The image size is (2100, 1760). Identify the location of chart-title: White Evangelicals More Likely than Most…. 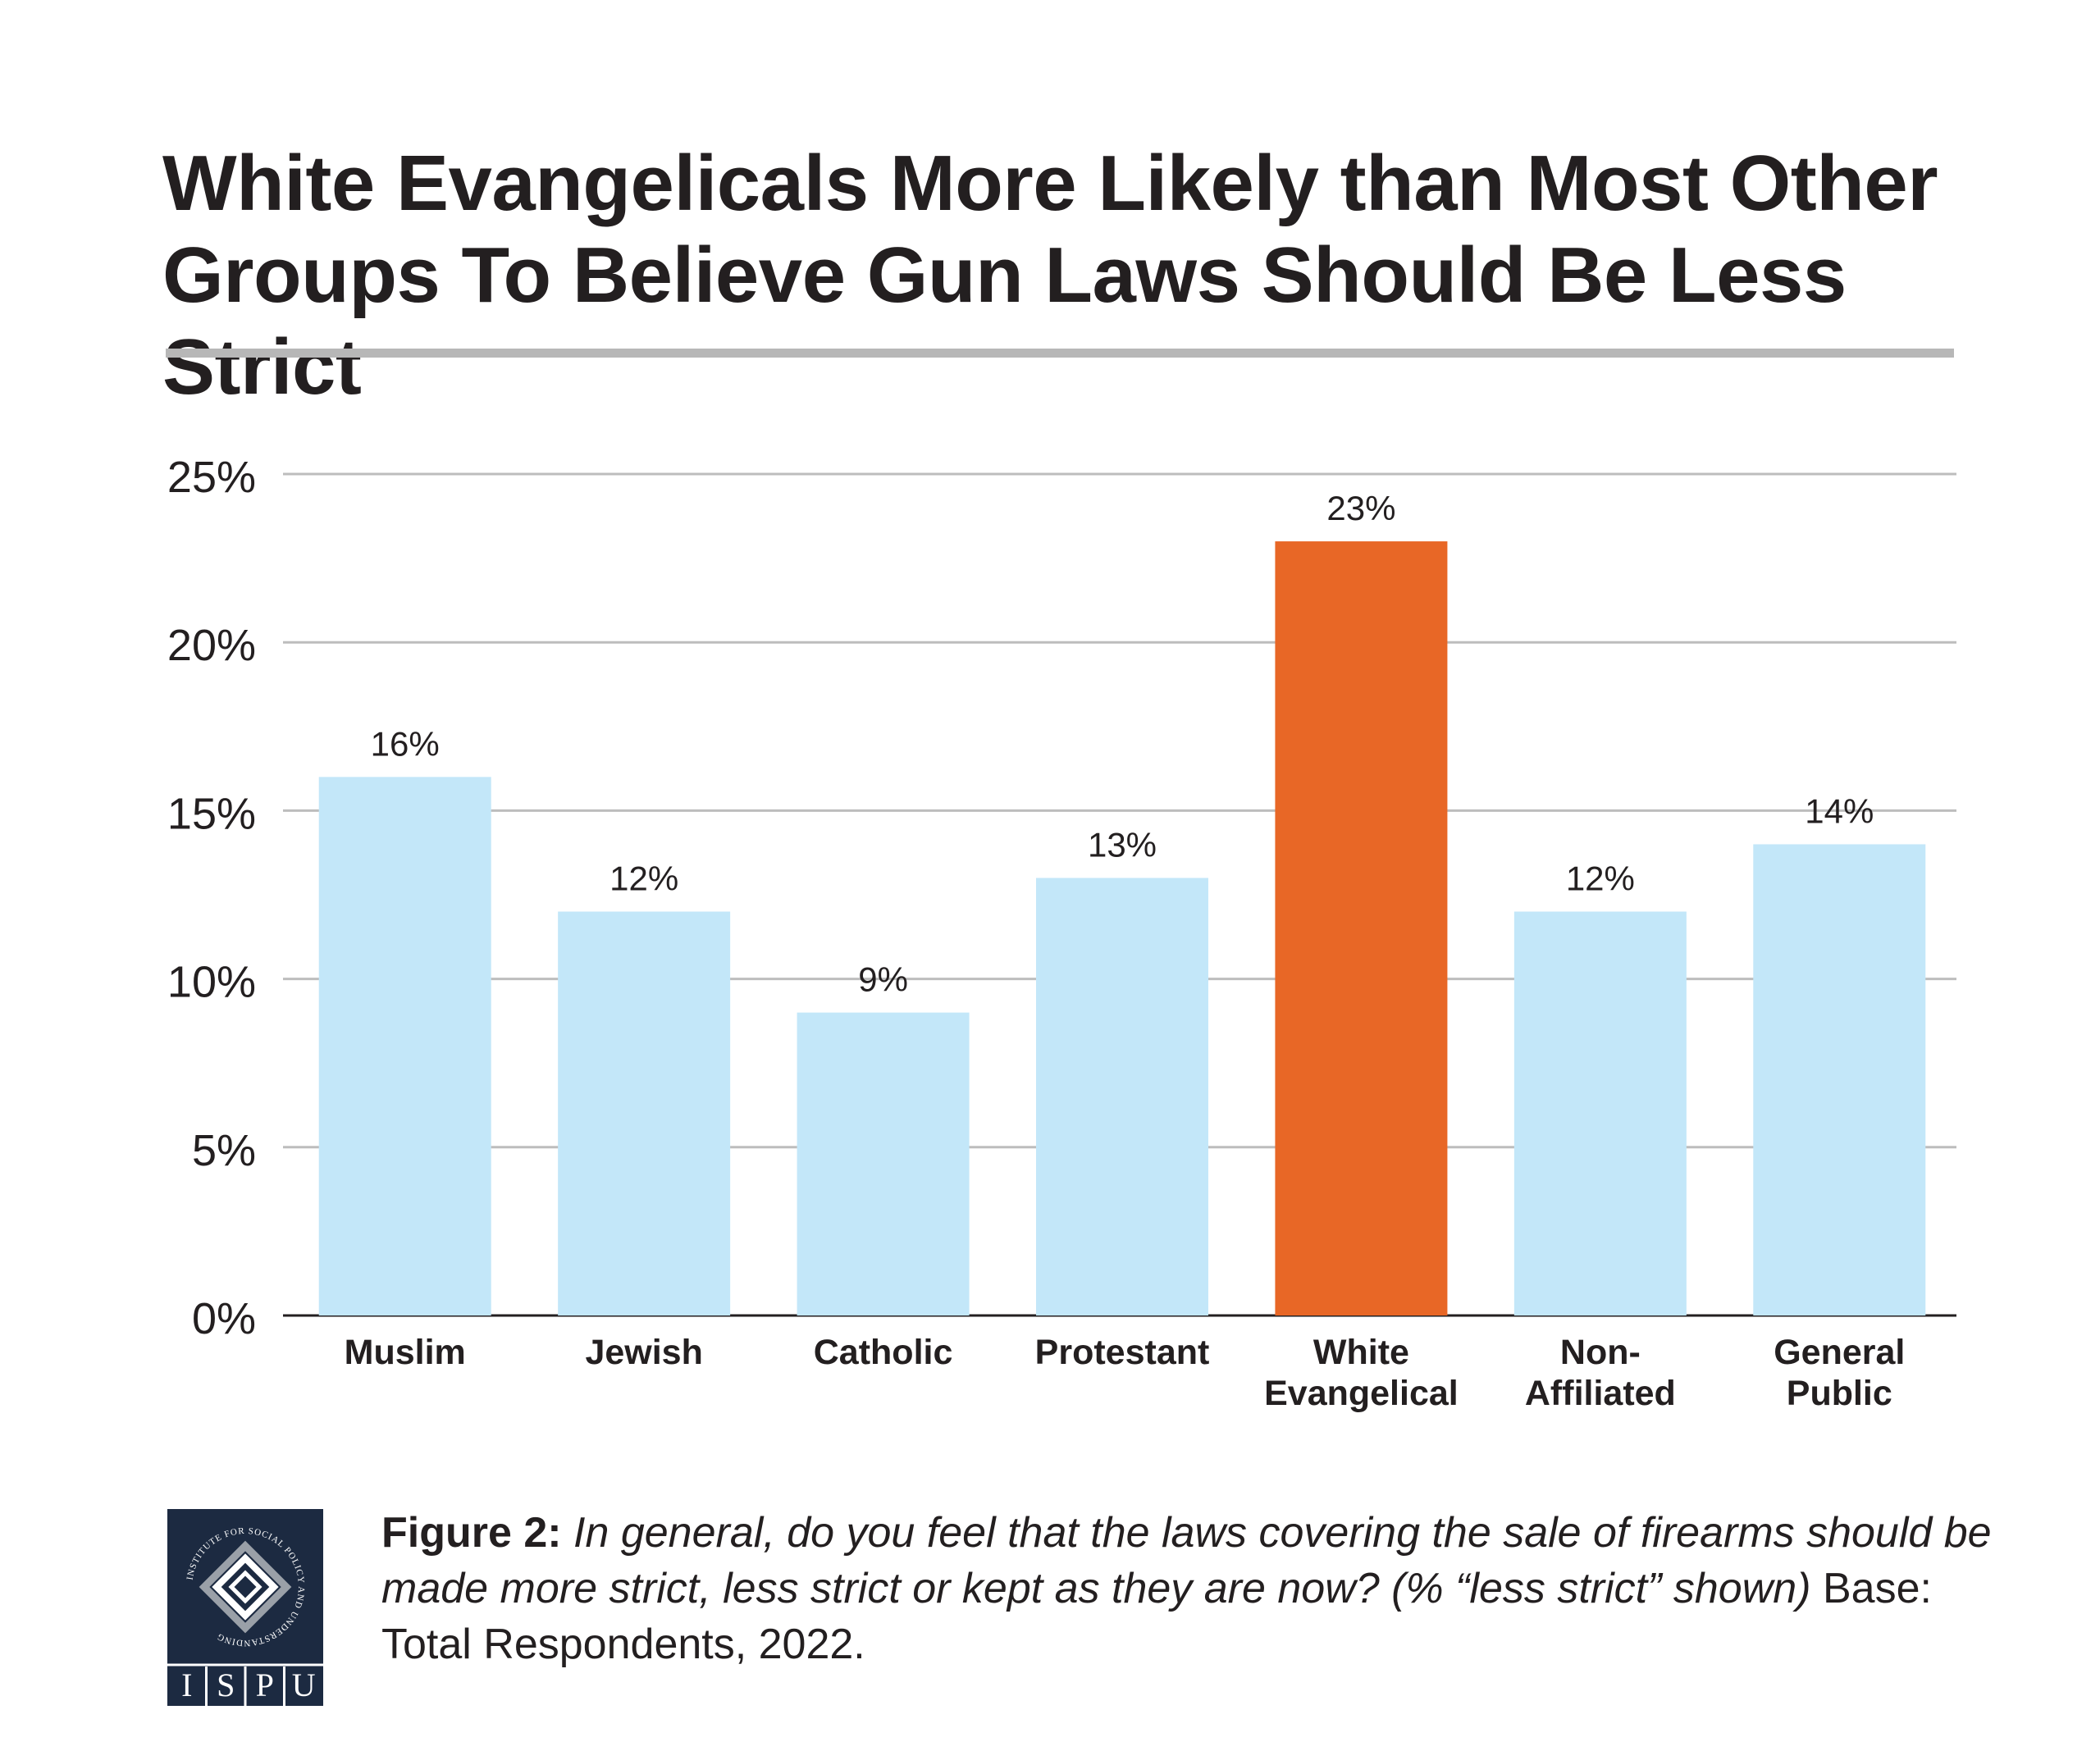
(1085, 275).